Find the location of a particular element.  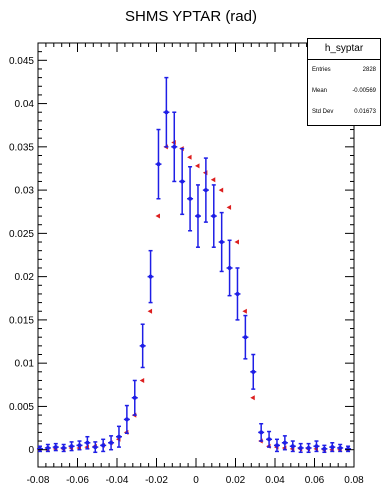

y-tick-label: 0.02 is located at coordinates (25, 277).